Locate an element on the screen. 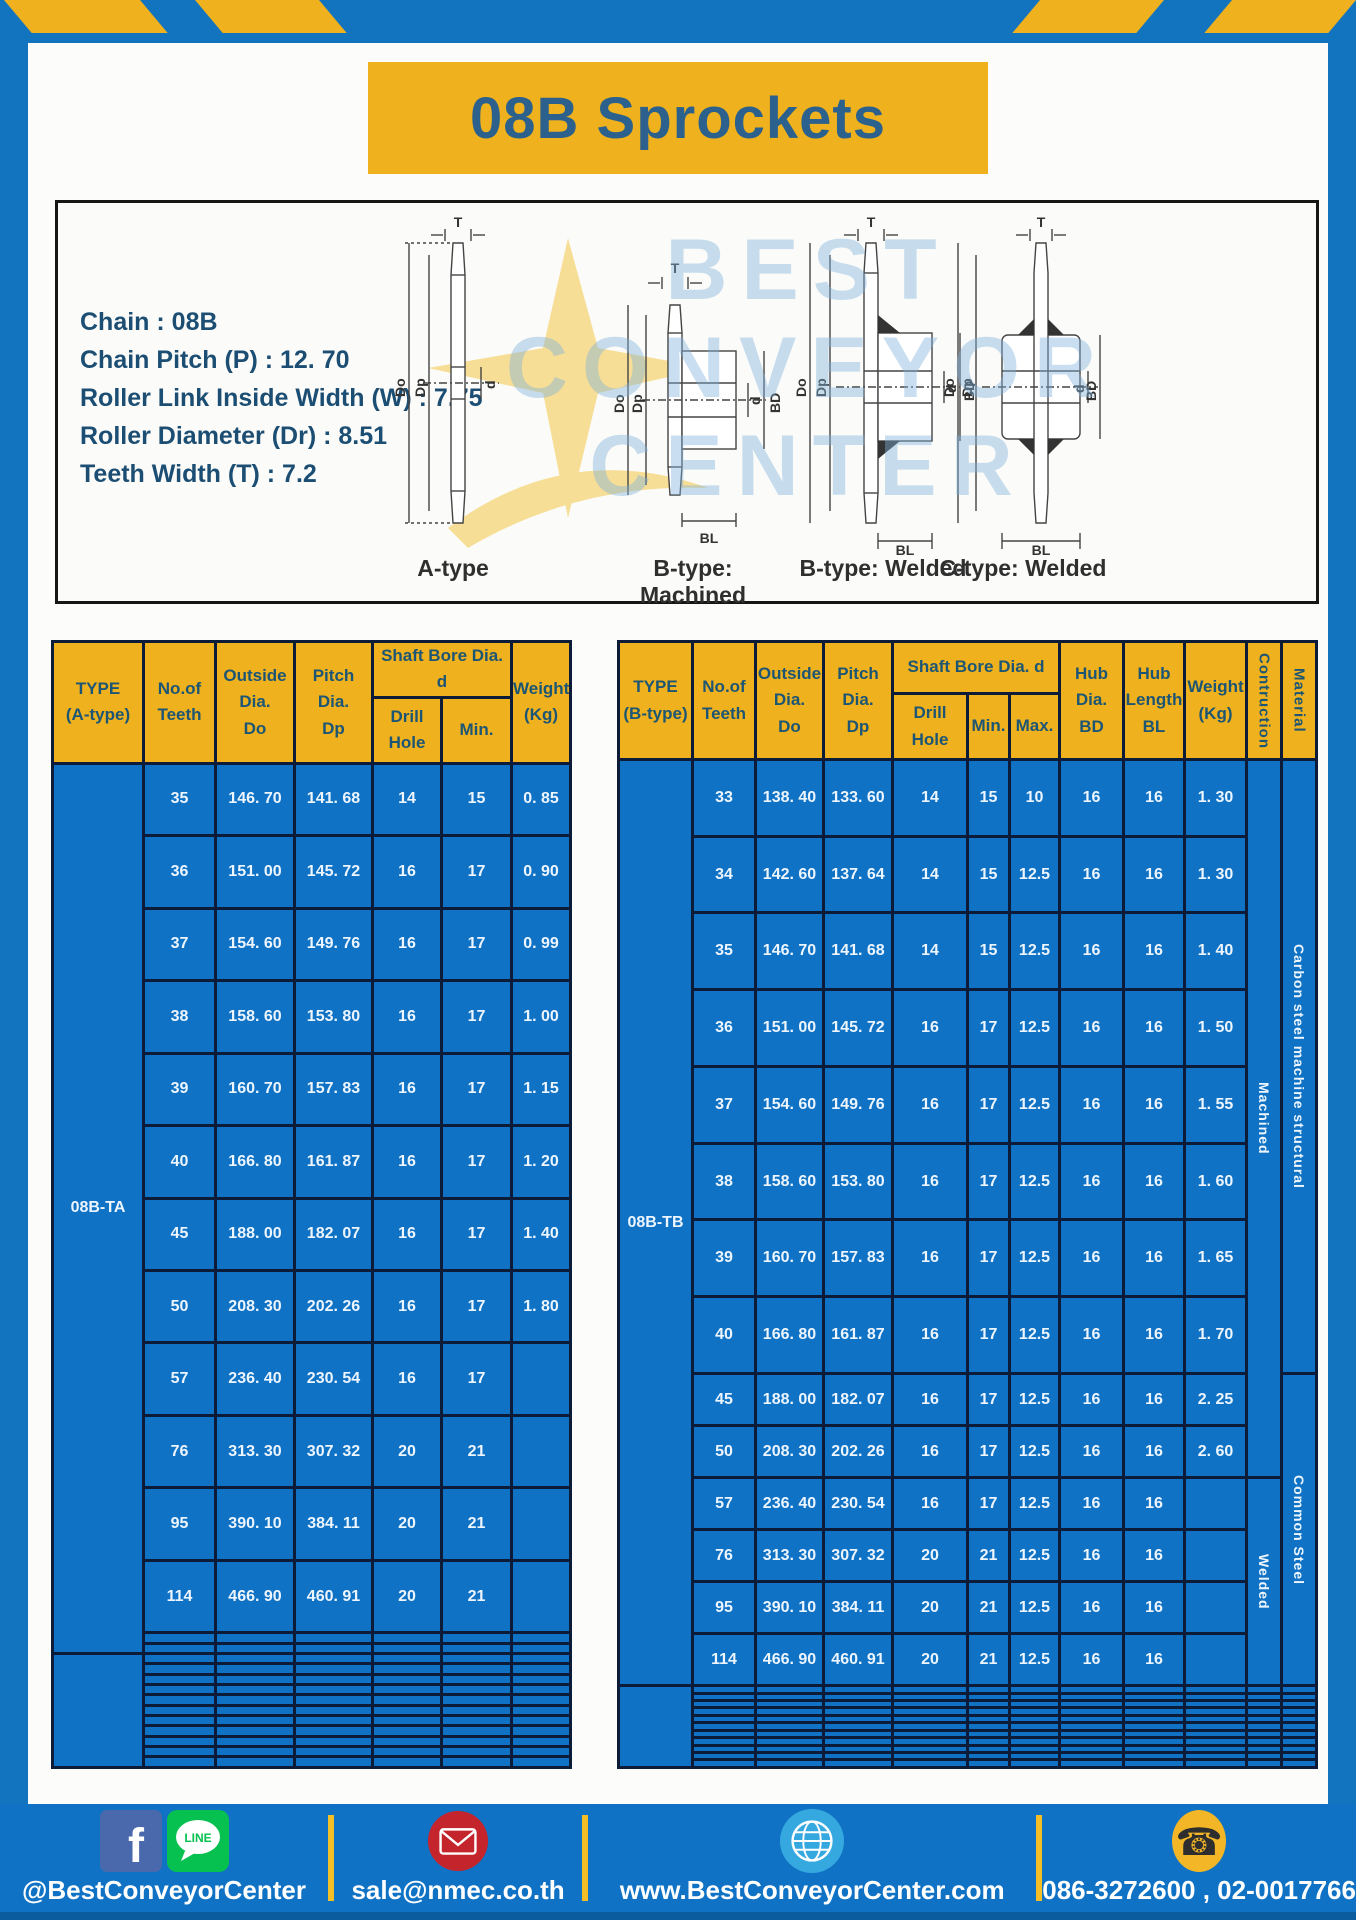 This screenshot has width=1356, height=1920. spec-line: Chain Pitch (P) : 12. 70 is located at coordinates (215, 360).